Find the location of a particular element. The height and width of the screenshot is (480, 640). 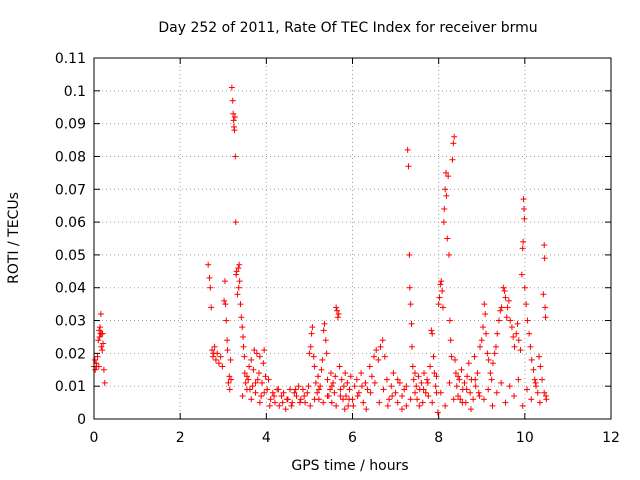

y-axis-title: ROTI / TECUs is located at coordinates (14, 238).